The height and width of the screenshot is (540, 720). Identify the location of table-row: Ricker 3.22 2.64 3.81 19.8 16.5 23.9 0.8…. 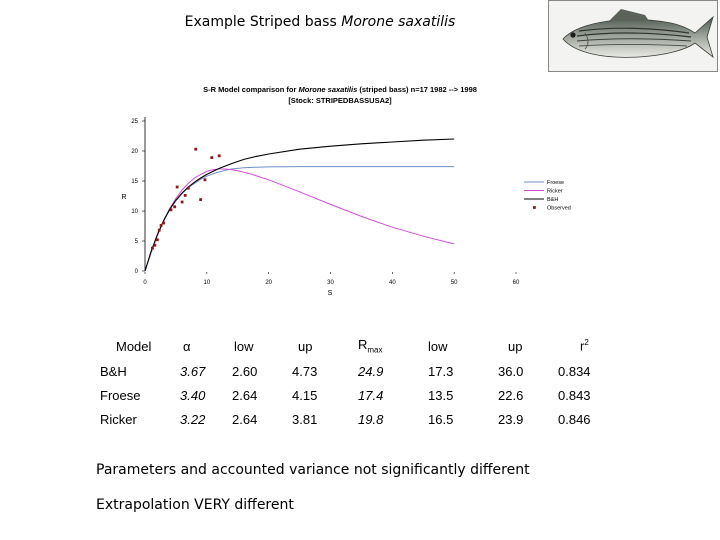
(351, 419).